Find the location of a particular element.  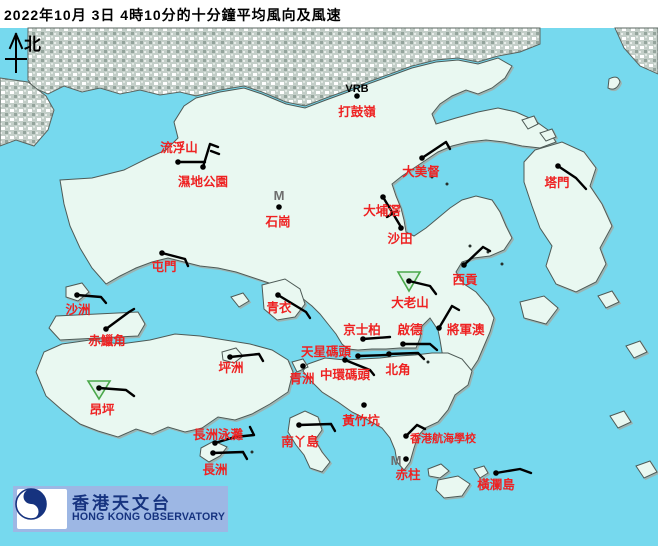

north-label: 北 is located at coordinates (32, 44).